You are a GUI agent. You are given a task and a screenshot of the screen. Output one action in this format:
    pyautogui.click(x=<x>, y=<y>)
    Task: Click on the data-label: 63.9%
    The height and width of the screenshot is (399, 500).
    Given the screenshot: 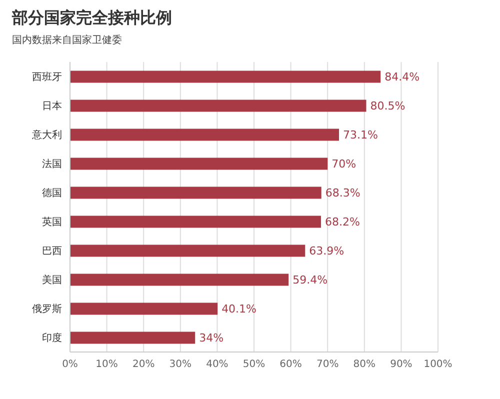 What is the action you would take?
    pyautogui.click(x=326, y=251)
    